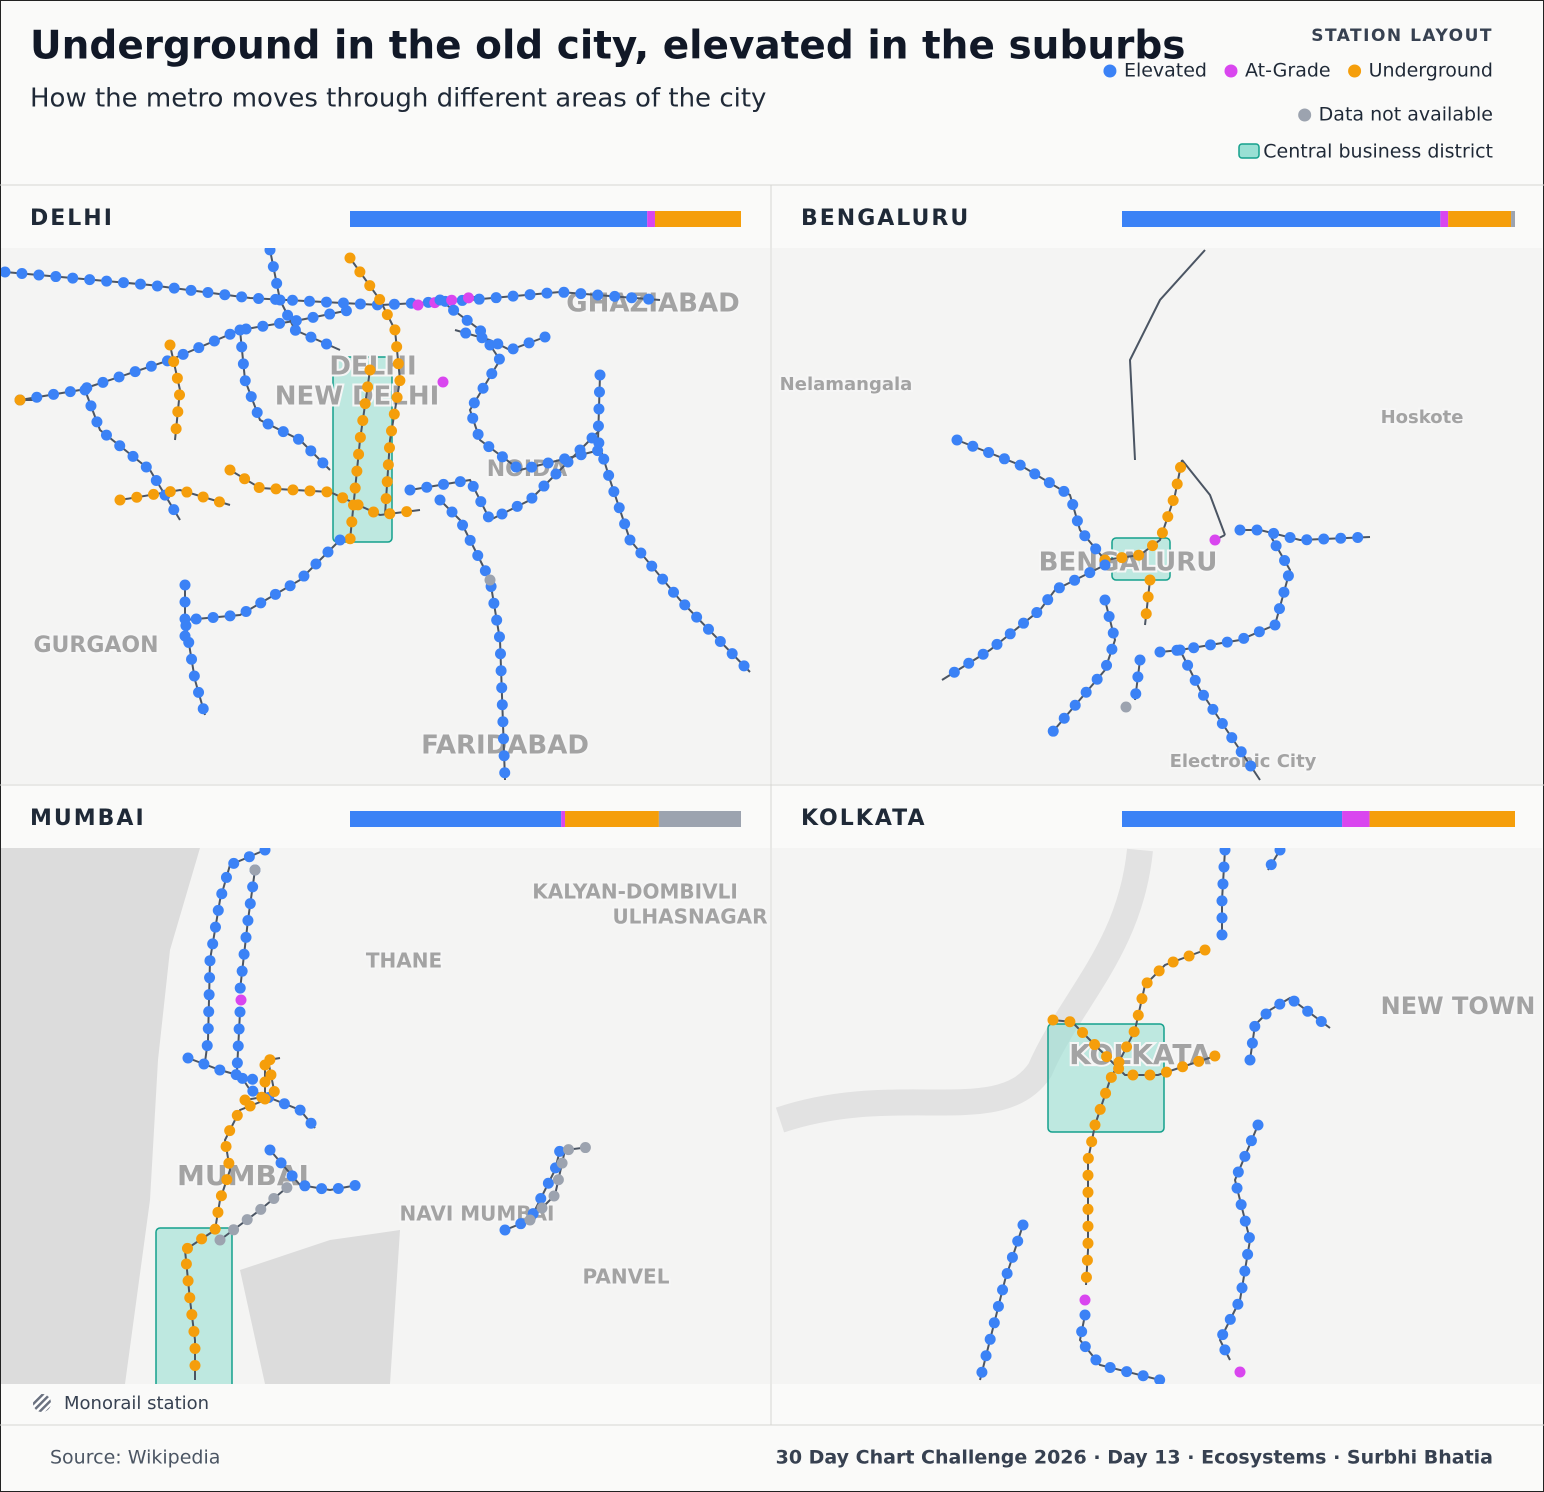 The height and width of the screenshot is (1492, 1544). Describe the element at coordinates (626, 1277) in the screenshot. I see `place-label: PANVEL` at that location.